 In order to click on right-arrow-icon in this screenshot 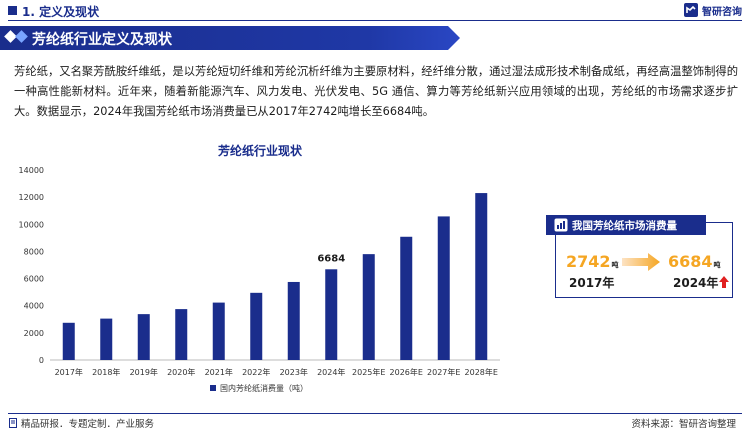, I will do `click(641, 262)`.